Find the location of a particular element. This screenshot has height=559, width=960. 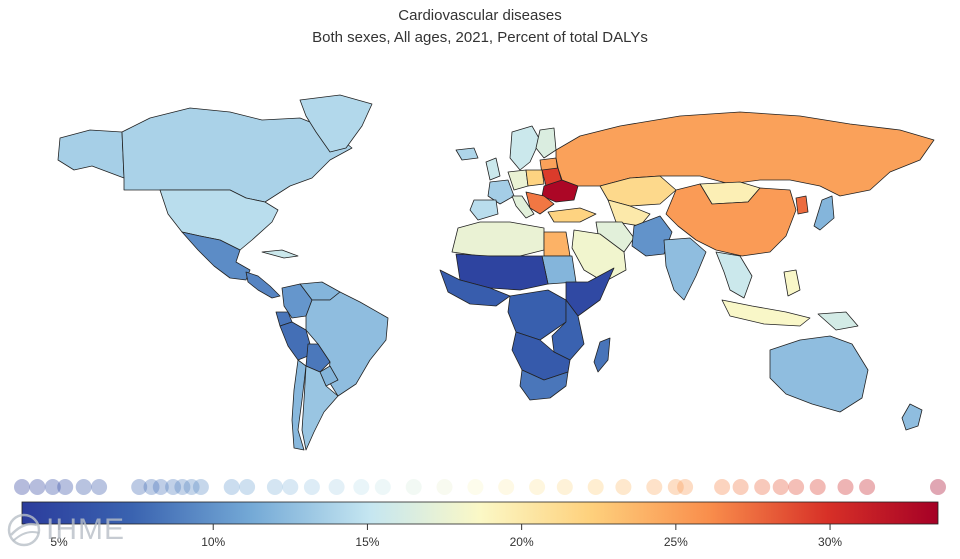

map-region-united-kingdom is located at coordinates (493, 169).